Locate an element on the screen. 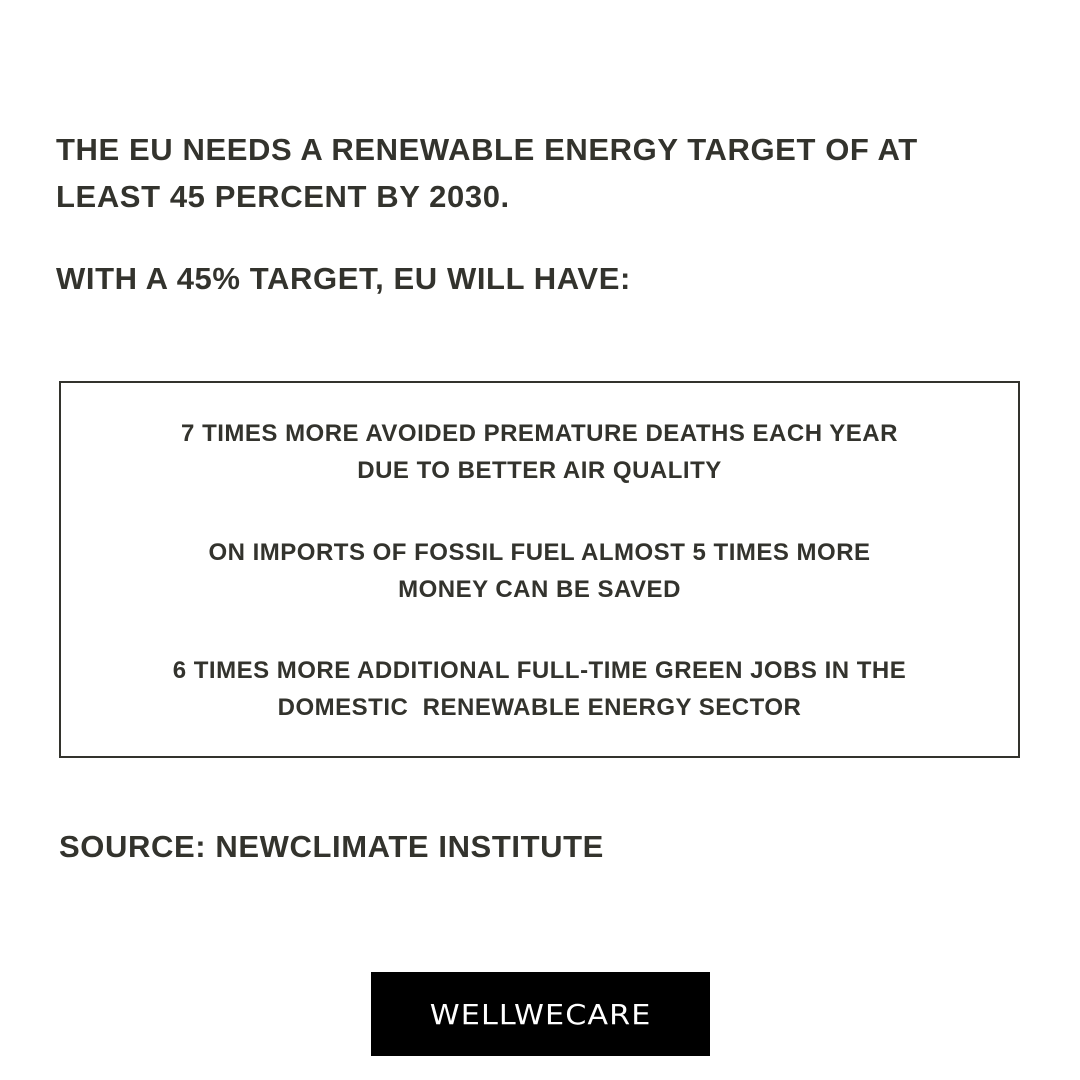 Image resolution: width=1080 pixels, height=1080 pixels. brand-logo: WELLWECARE is located at coordinates (540, 1014).